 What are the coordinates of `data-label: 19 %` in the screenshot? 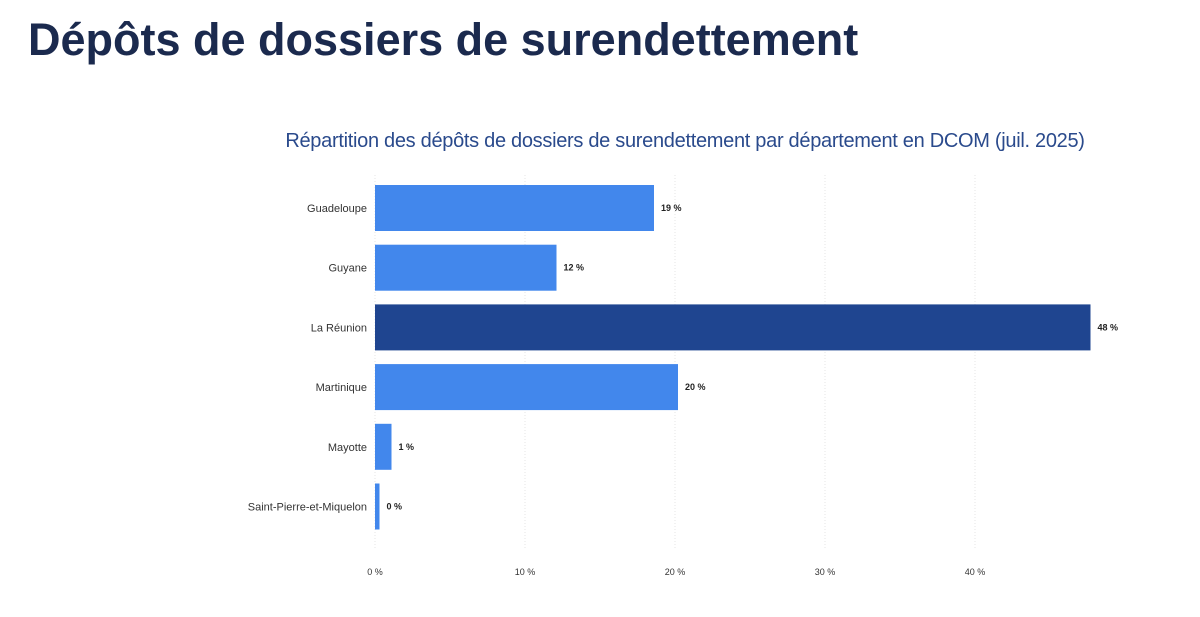 It's located at (671, 208).